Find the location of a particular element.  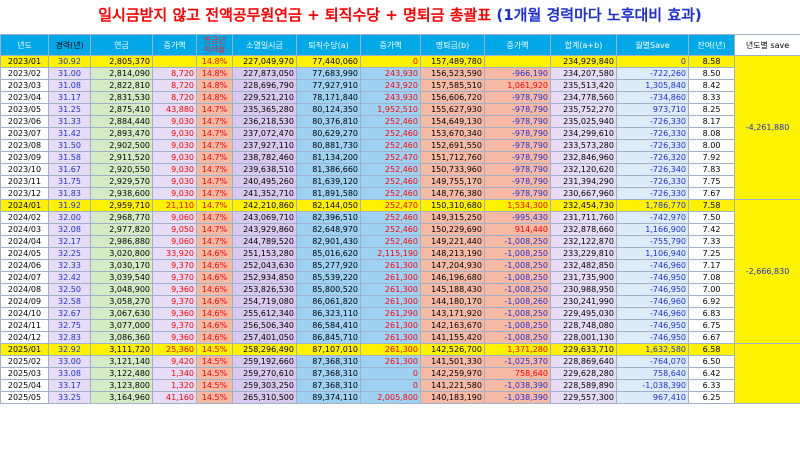

row-year: 2025/04 is located at coordinates (24, 385).